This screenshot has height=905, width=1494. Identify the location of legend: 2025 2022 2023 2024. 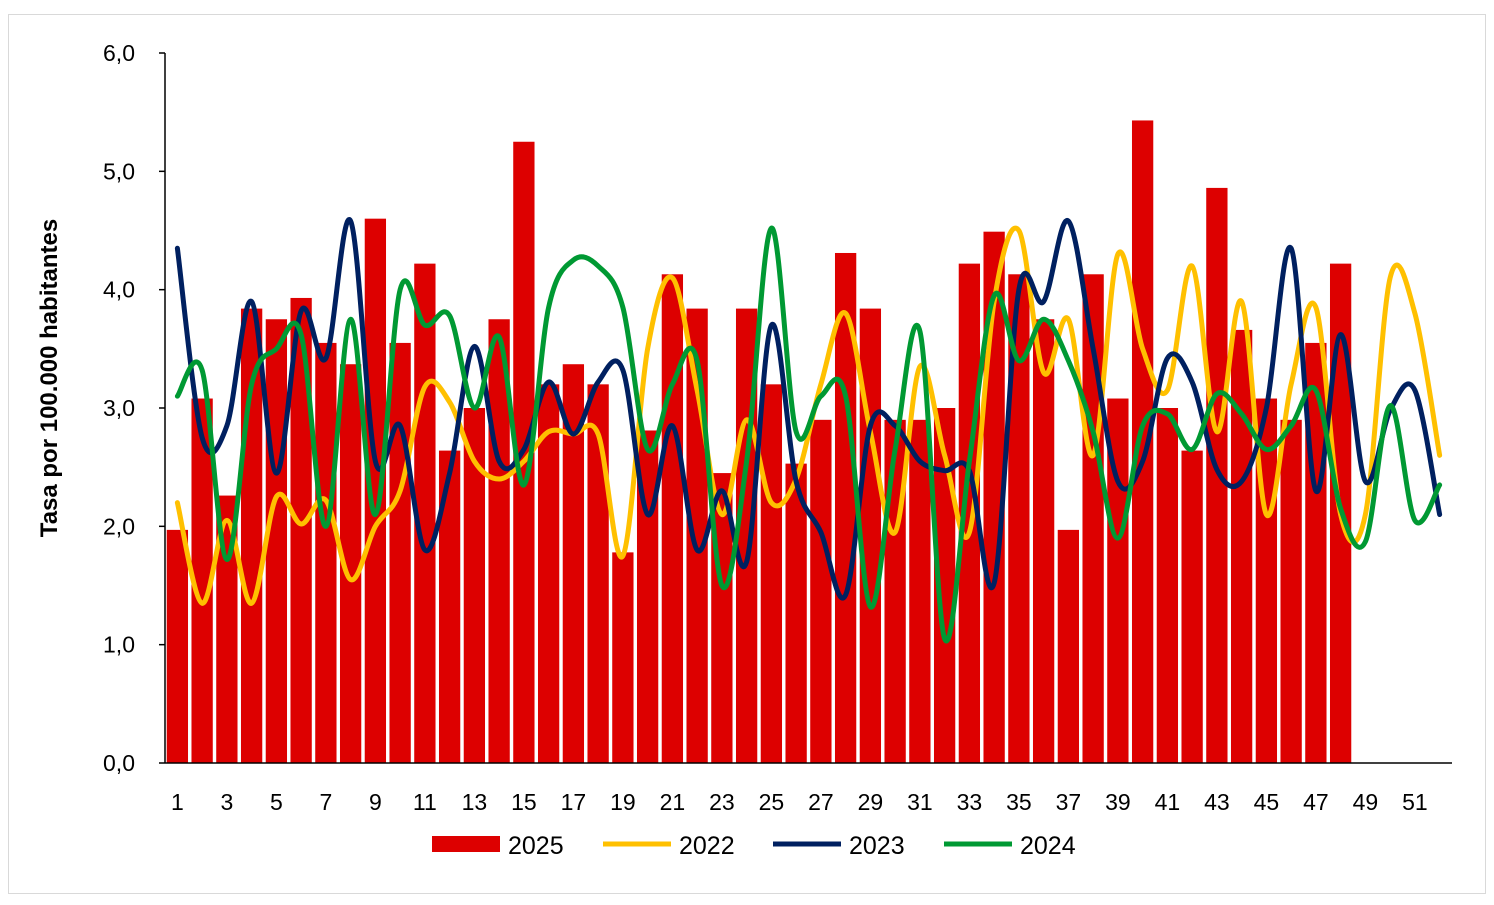
(754, 846).